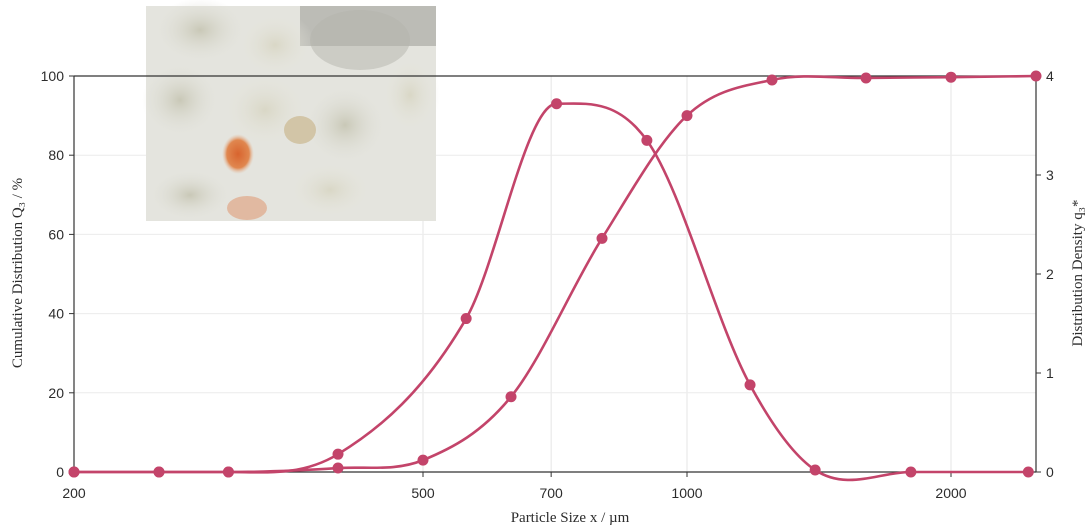 Image resolution: width=1092 pixels, height=532 pixels. Describe the element at coordinates (74, 493) in the screenshot. I see `x-tick-label: 200` at that location.